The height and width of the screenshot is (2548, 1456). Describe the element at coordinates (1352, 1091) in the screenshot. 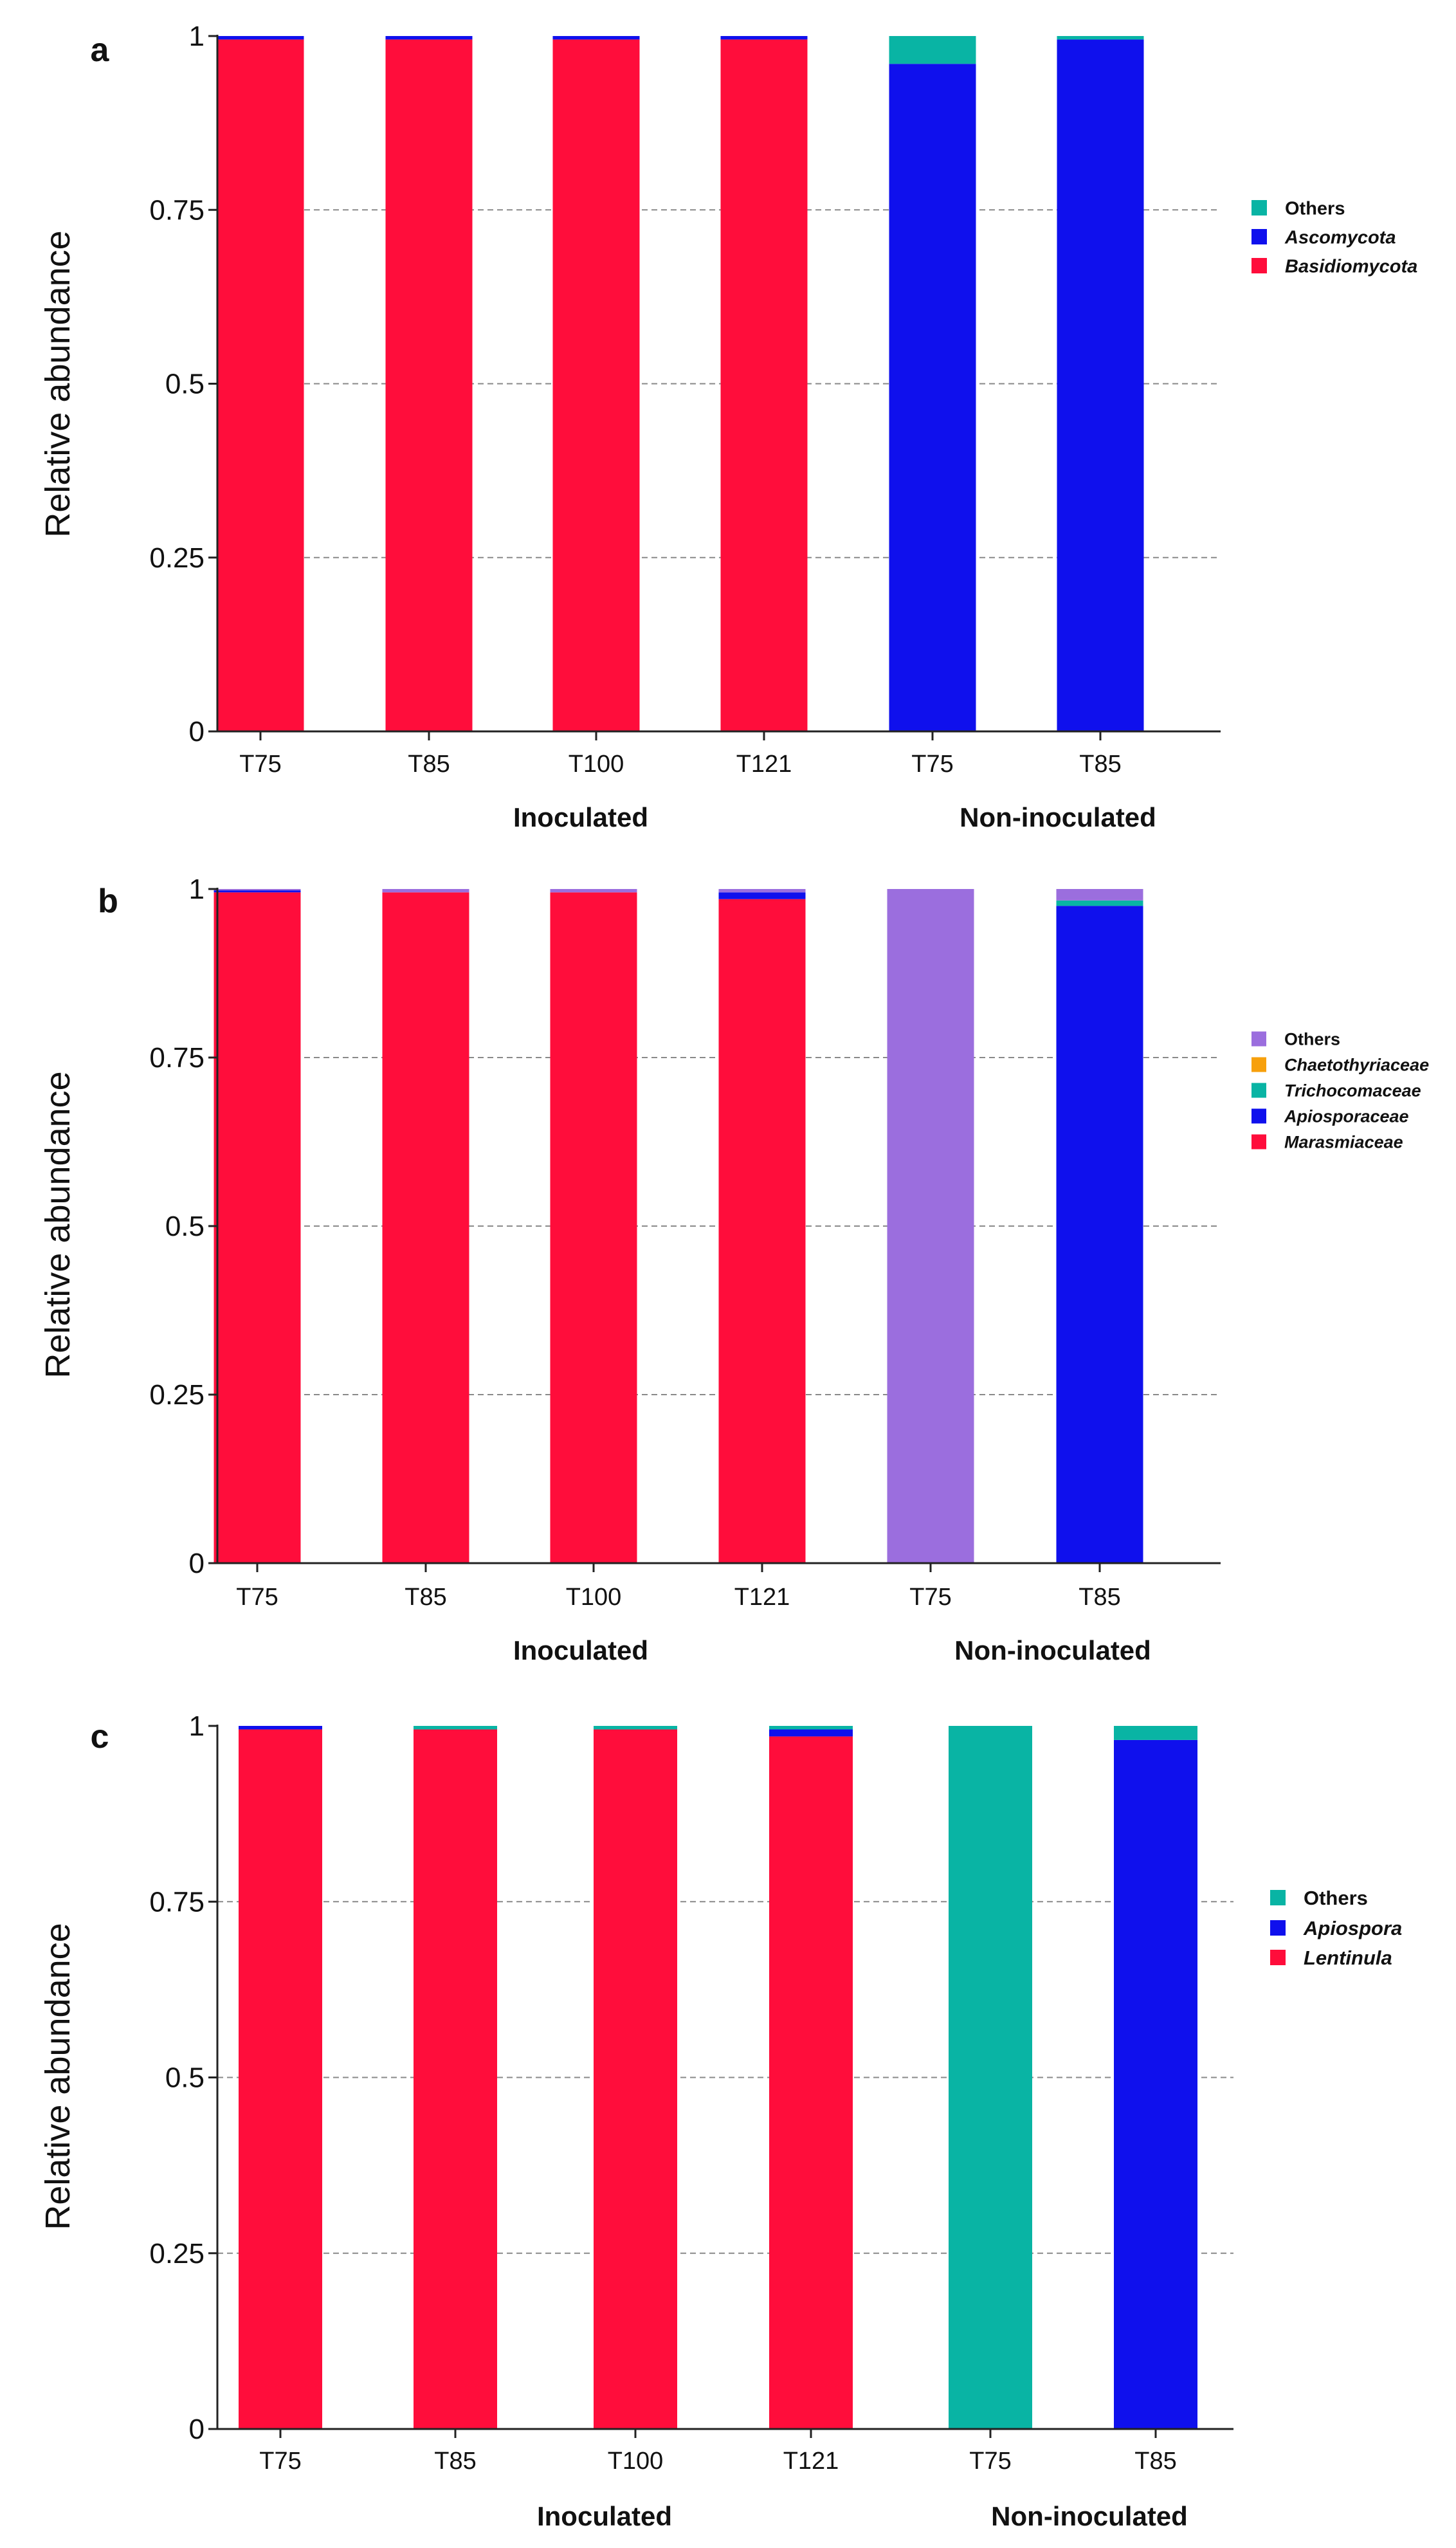

I see `legend-label: Trichocomaceae` at that location.